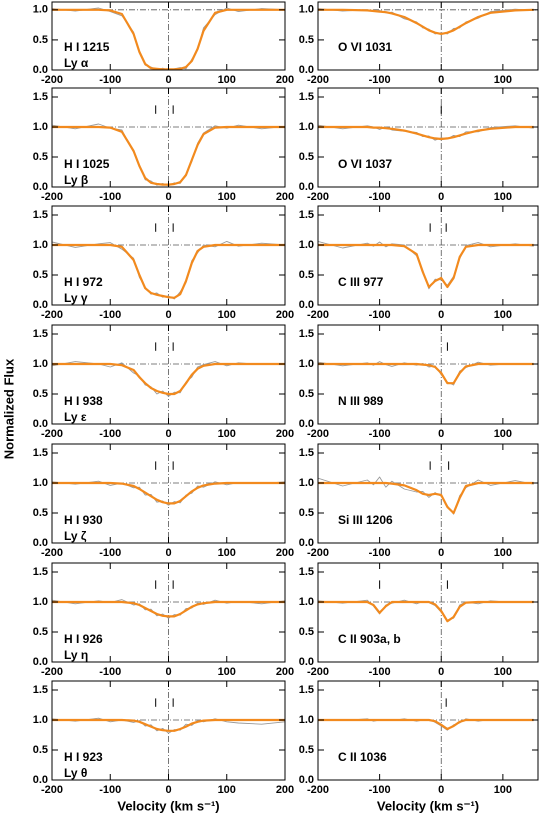 The height and width of the screenshot is (818, 539). Describe the element at coordinates (361, 401) in the screenshot. I see `line-label: N III 989` at that location.